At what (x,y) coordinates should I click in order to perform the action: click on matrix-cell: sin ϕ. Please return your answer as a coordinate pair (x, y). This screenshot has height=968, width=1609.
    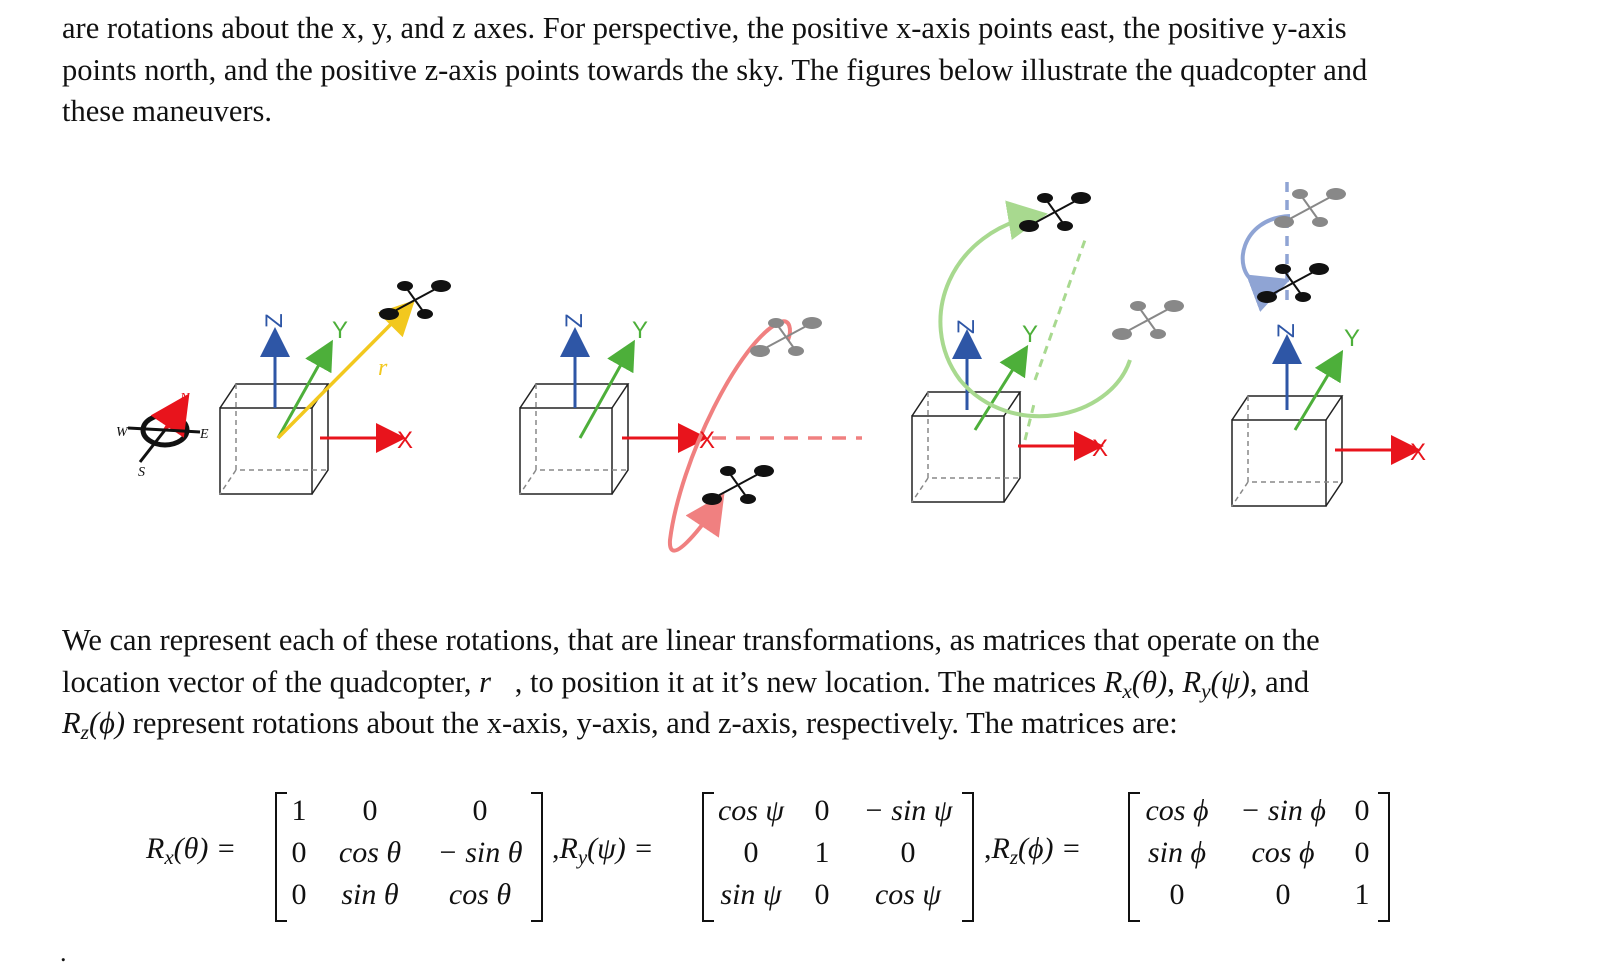
    Looking at the image, I should click on (1177, 852).